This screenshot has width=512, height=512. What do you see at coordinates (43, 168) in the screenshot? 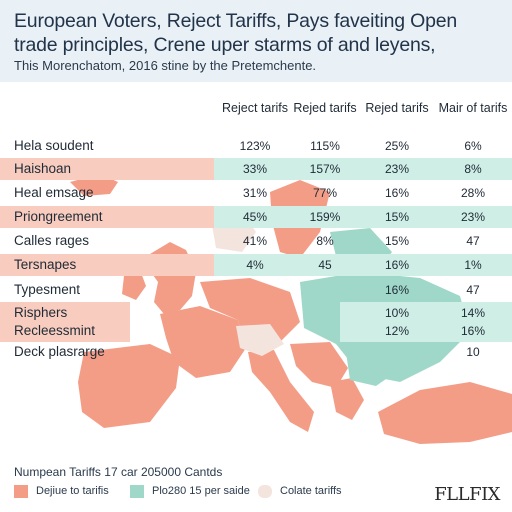
I see `row-label: Haishoan` at bounding box center [43, 168].